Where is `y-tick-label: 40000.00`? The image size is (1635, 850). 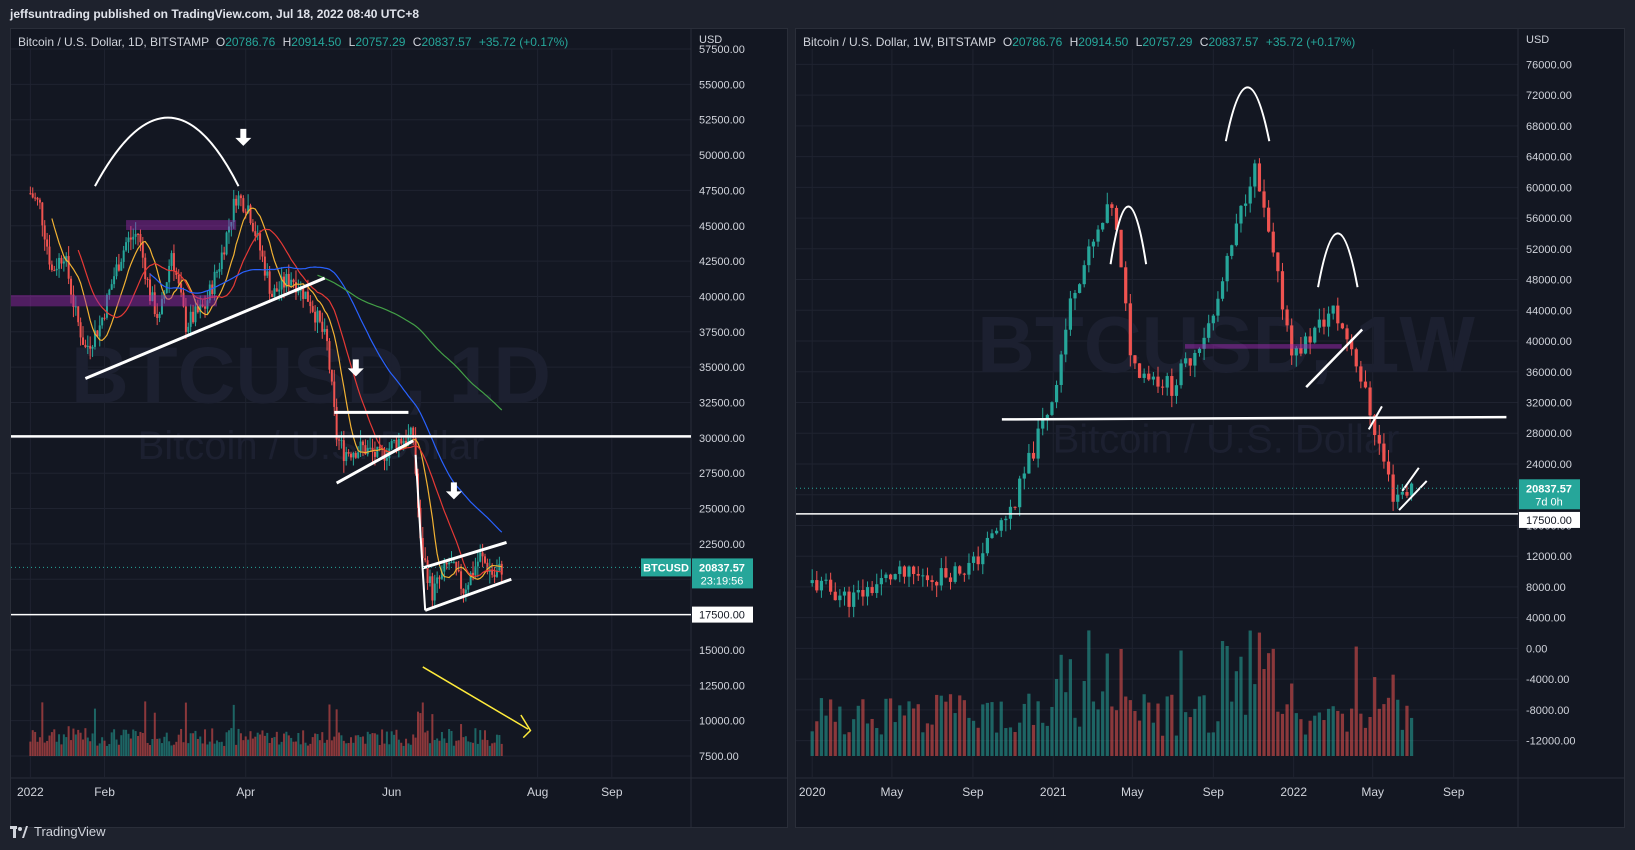 y-tick-label: 40000.00 is located at coordinates (722, 297).